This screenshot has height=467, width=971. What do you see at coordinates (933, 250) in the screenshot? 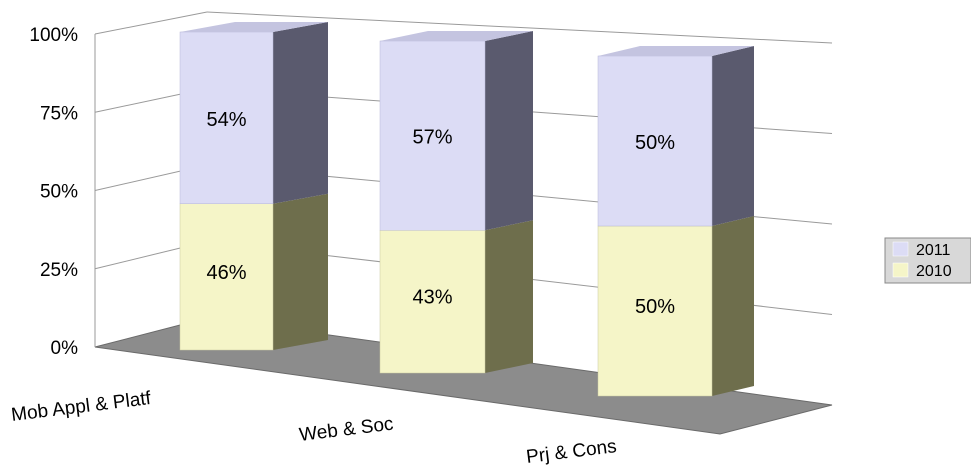
I see `legend-label-2011: 2011` at bounding box center [933, 250].